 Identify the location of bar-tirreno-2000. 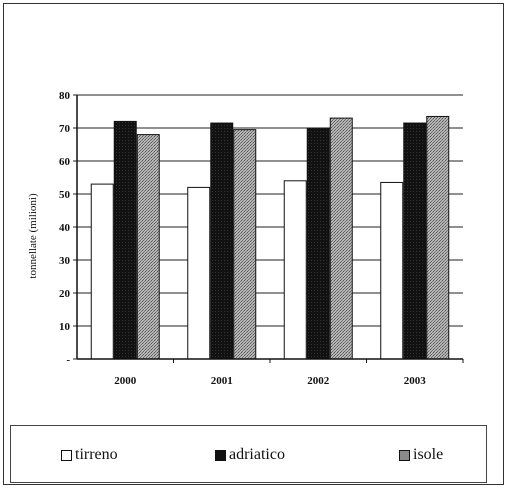
(102, 271).